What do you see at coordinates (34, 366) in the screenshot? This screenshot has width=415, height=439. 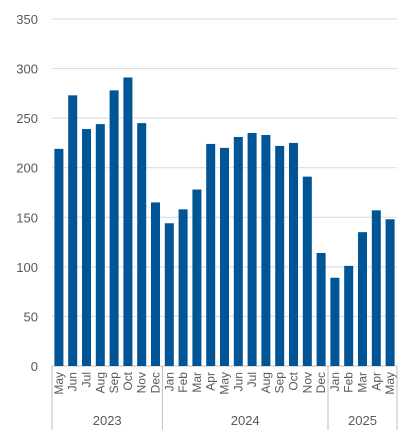 I see `y-tick-label: 0` at bounding box center [34, 366].